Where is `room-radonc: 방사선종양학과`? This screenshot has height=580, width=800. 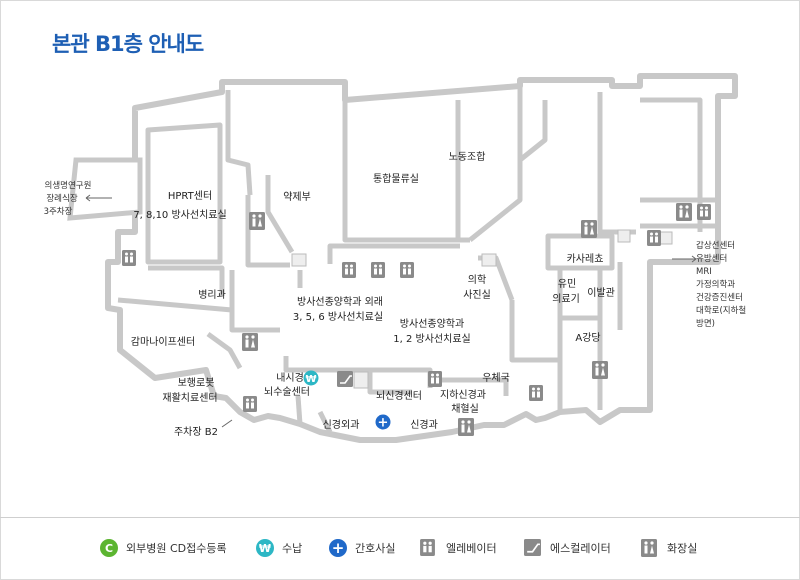 room-radonc: 방사선종양학과 is located at coordinates (432, 324).